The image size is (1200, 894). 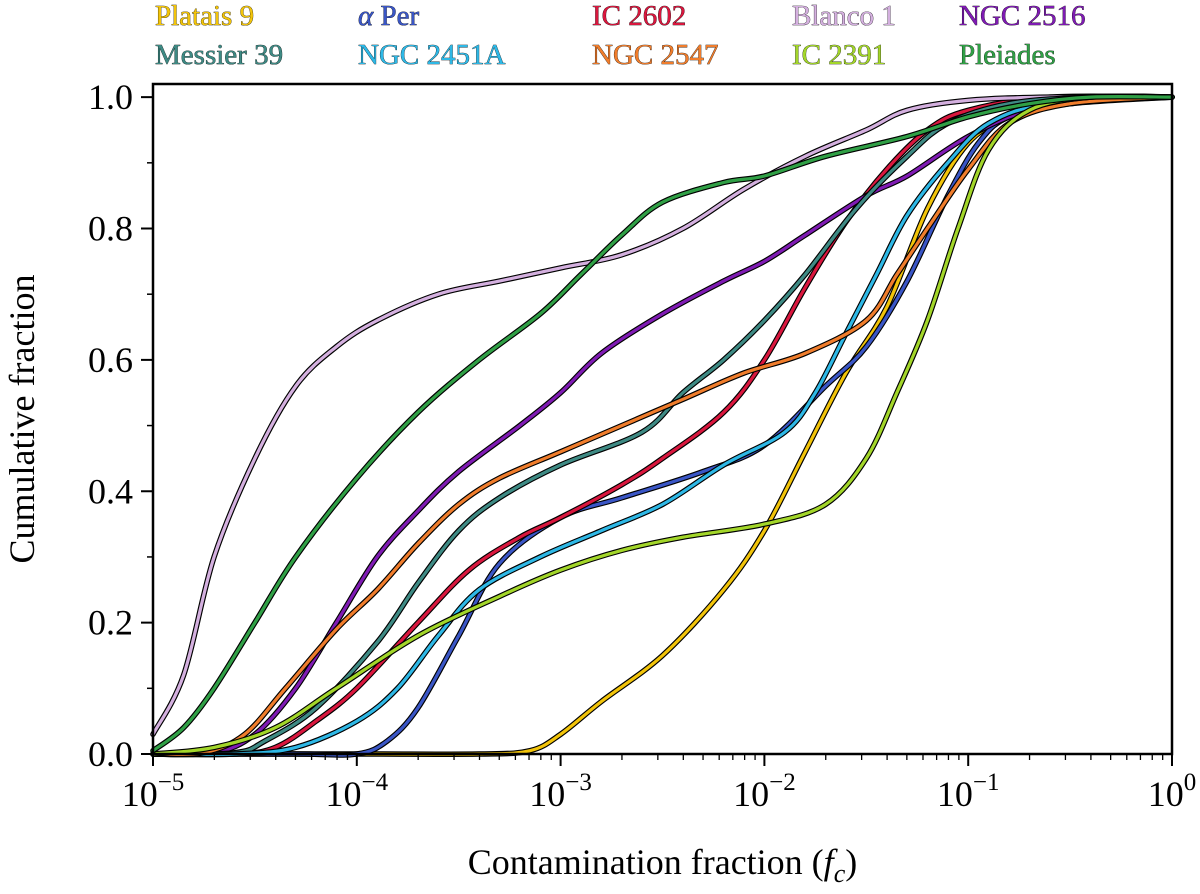 I want to click on y-tick-label: 1.0, so click(x=110, y=97).